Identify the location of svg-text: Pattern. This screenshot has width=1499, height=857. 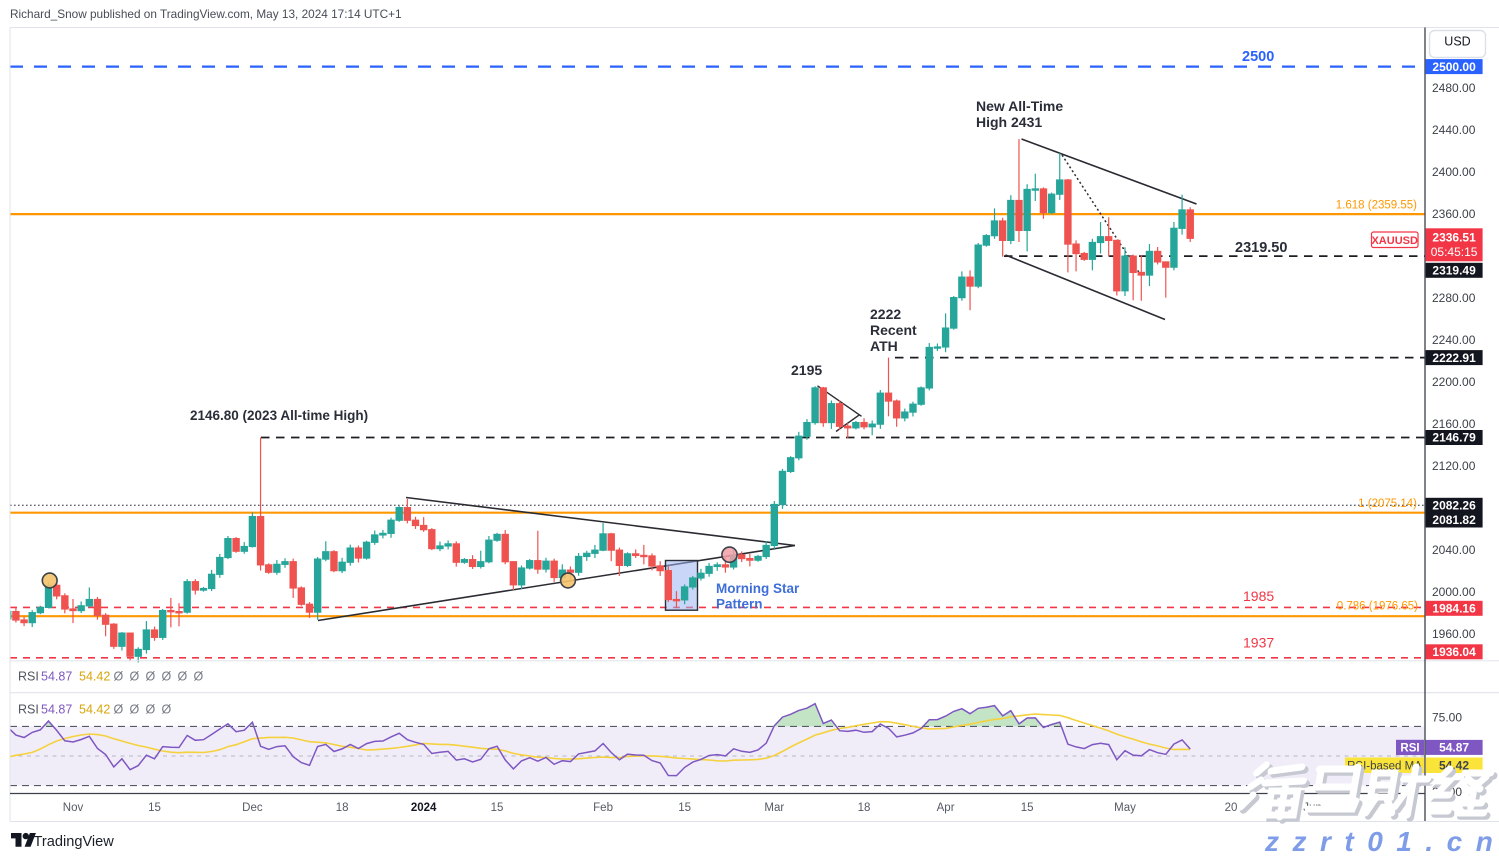
(739, 604).